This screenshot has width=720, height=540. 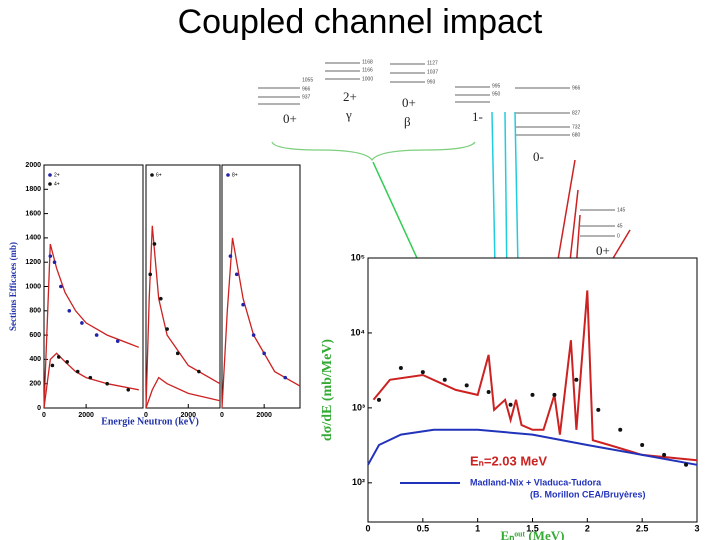 I want to click on level-energy: 45, so click(x=620, y=226).